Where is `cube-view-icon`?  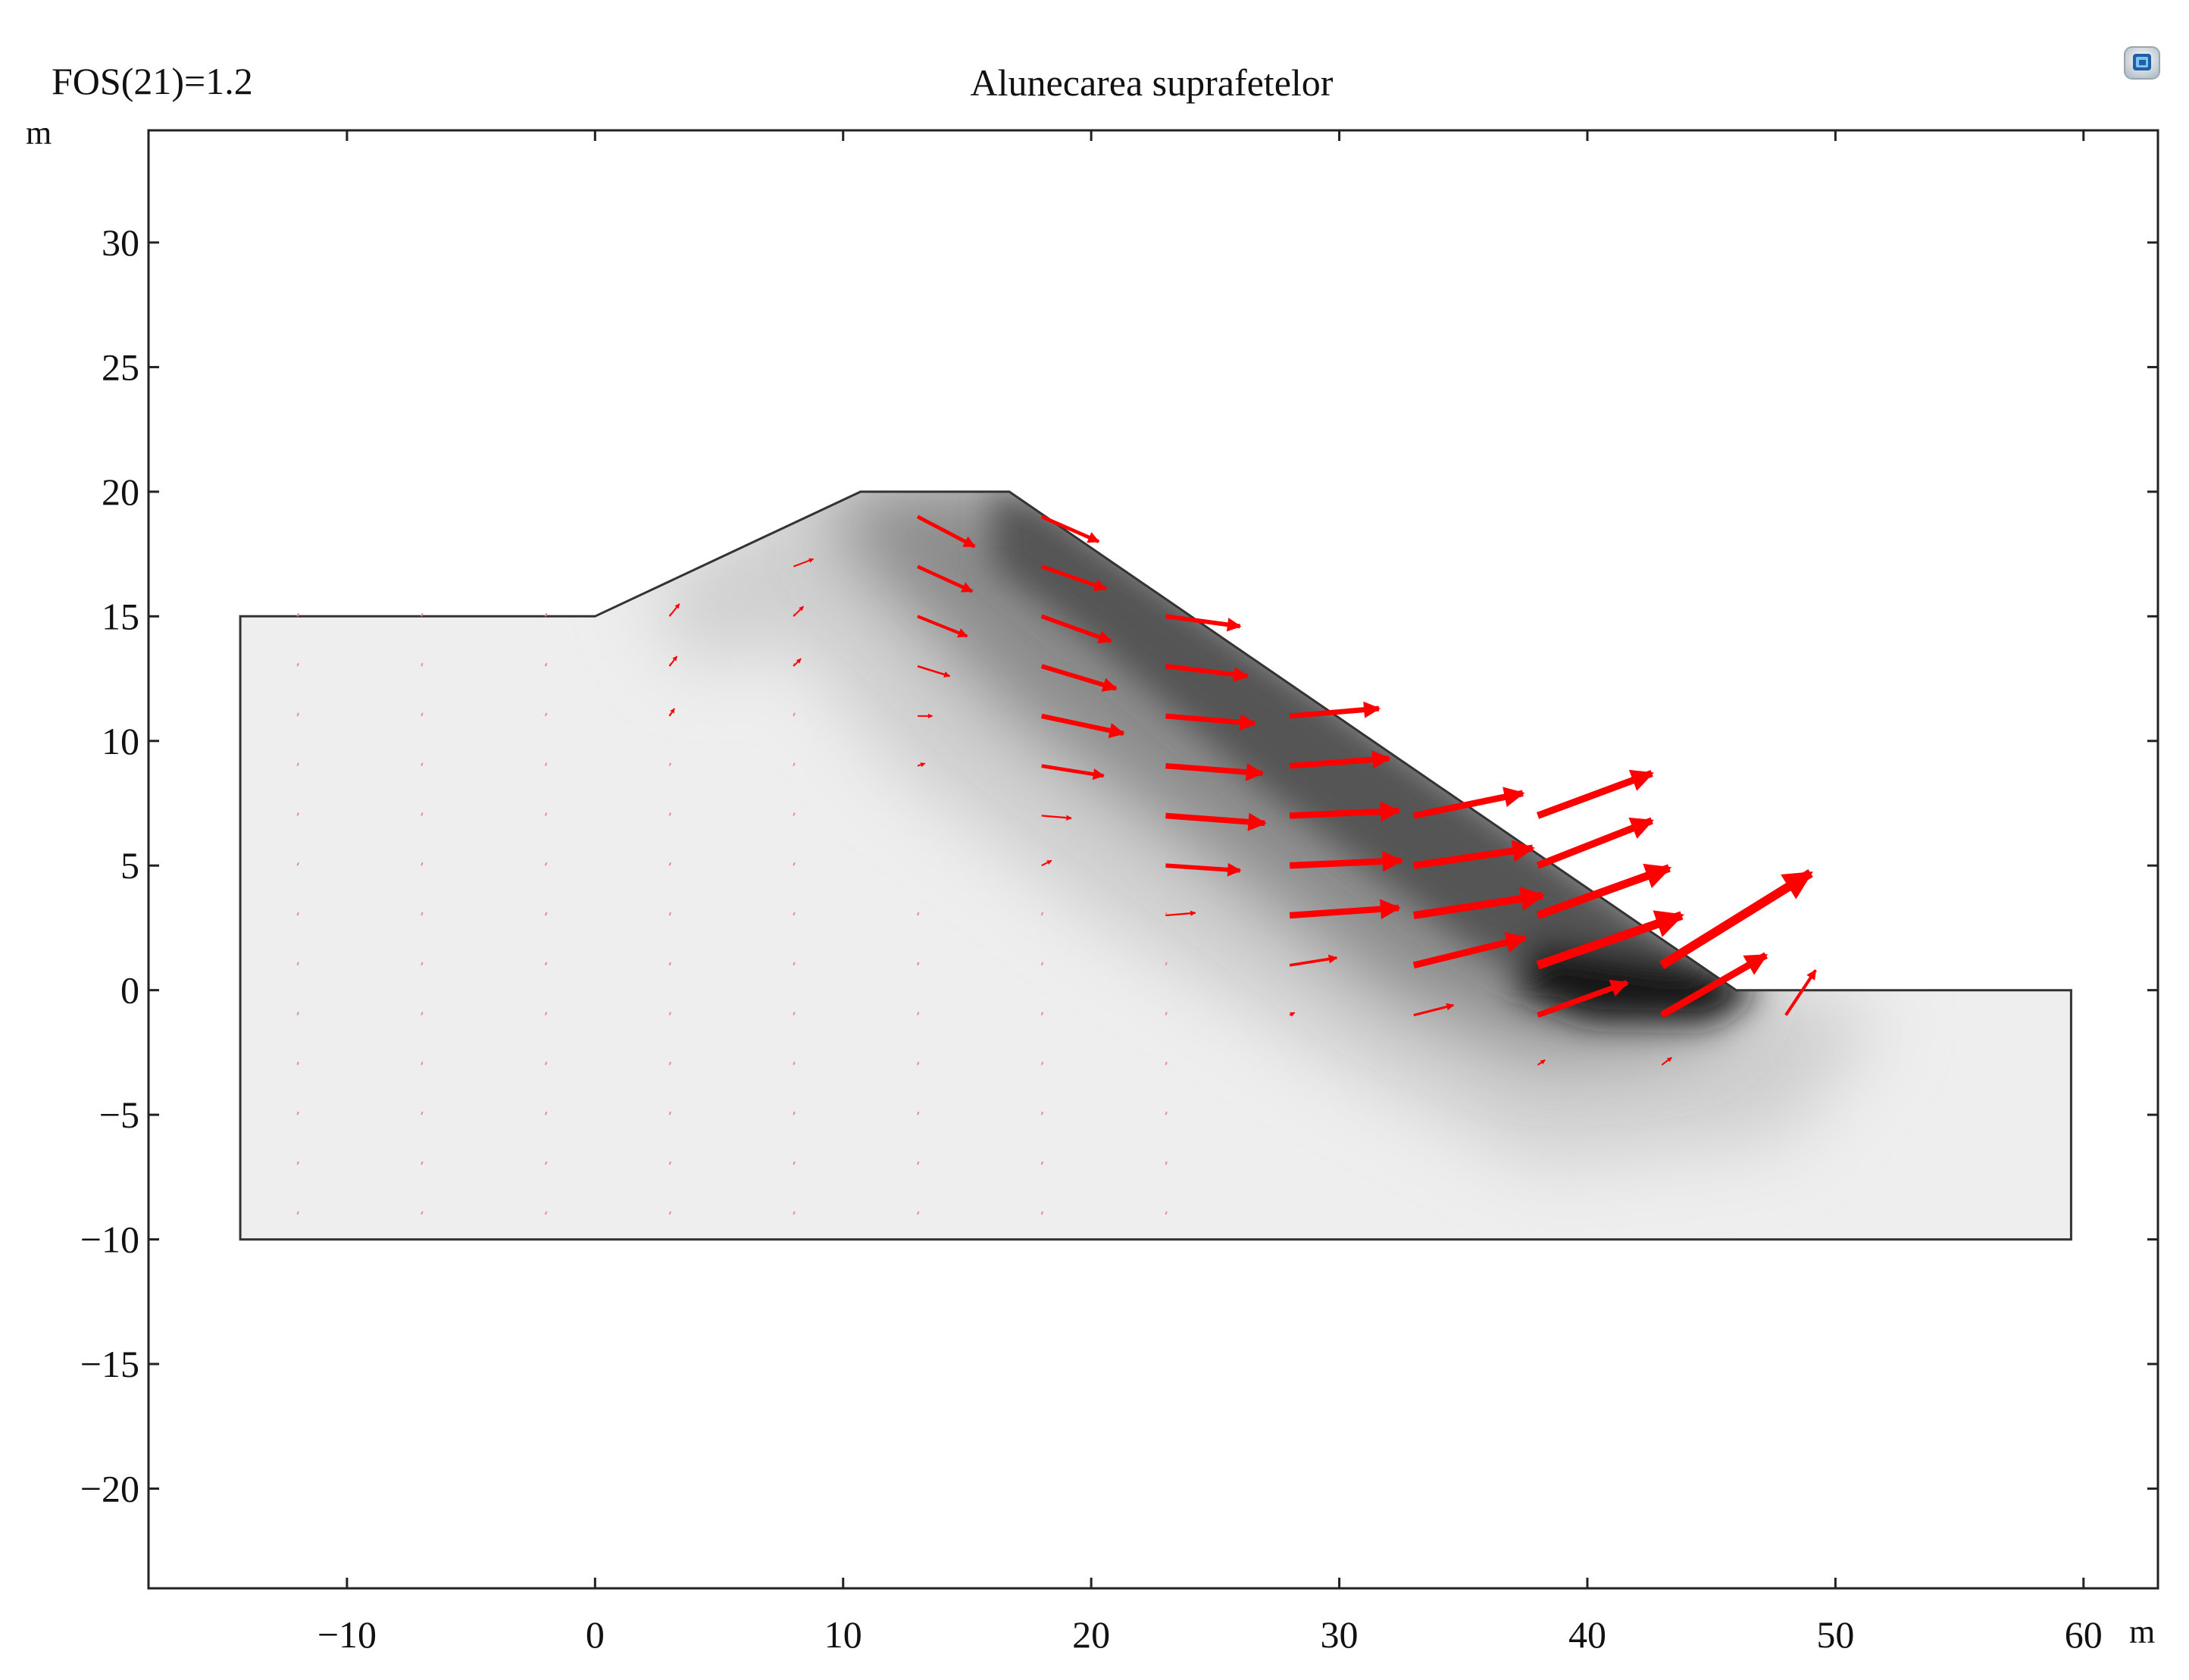 cube-view-icon is located at coordinates (2143, 63).